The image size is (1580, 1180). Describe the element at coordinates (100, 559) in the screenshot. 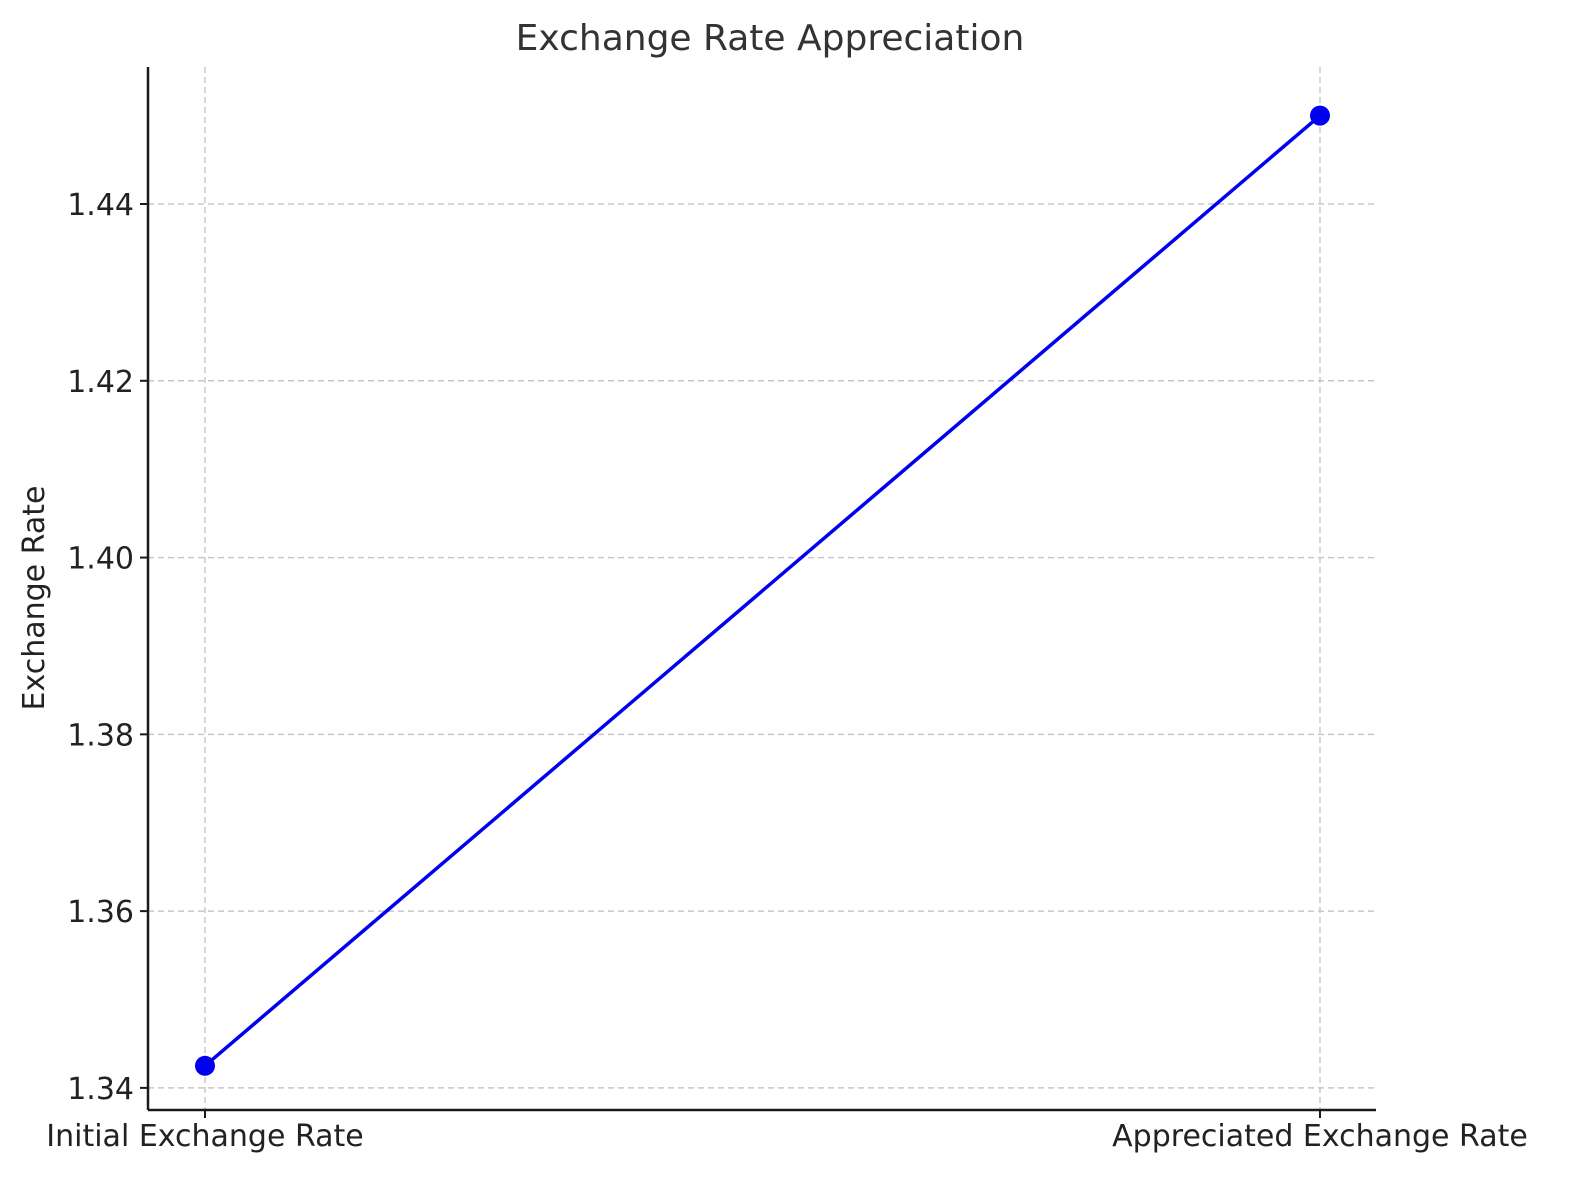

I see `y-tick-label: 1.40` at that location.